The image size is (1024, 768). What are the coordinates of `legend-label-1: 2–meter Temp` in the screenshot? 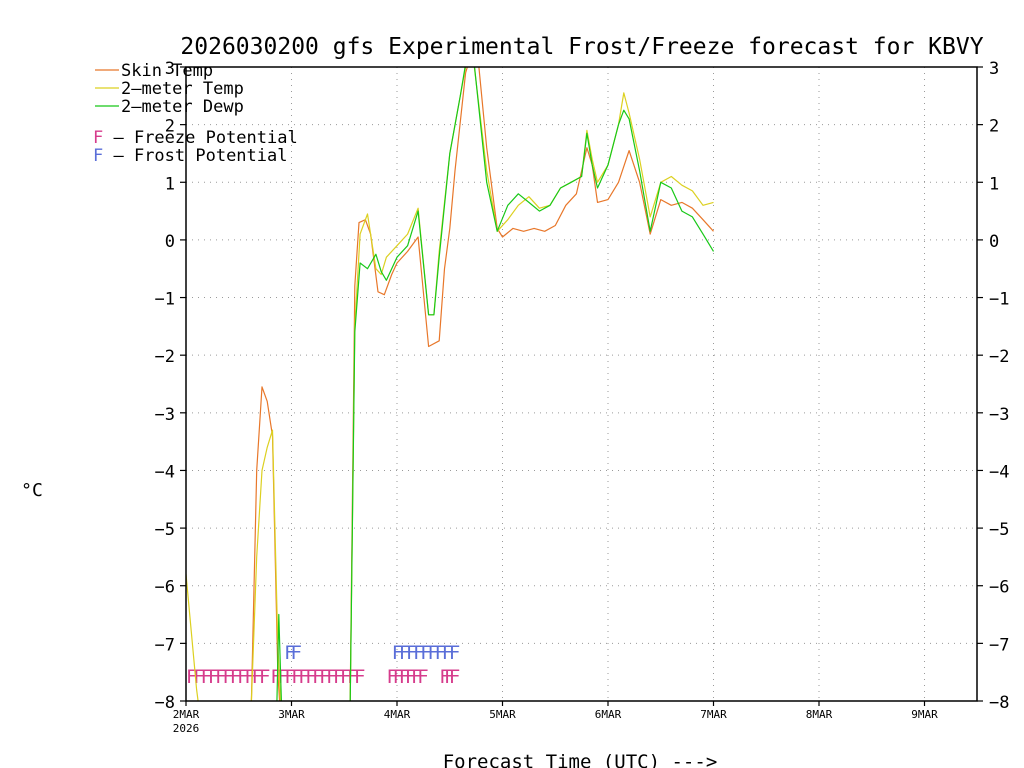 It's located at (182, 89).